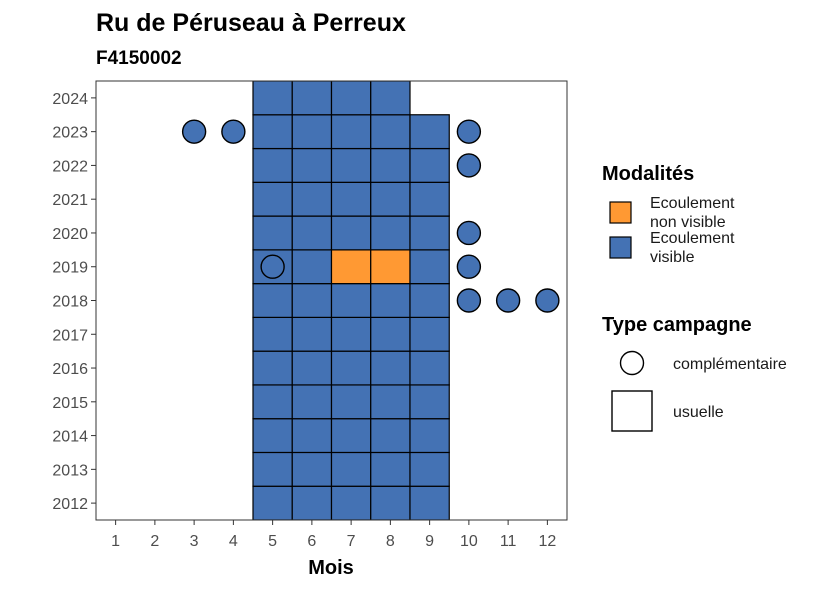  Describe the element at coordinates (251, 23) in the screenshot. I see `chart-title: Ru de Péruseau à Perreux` at that location.